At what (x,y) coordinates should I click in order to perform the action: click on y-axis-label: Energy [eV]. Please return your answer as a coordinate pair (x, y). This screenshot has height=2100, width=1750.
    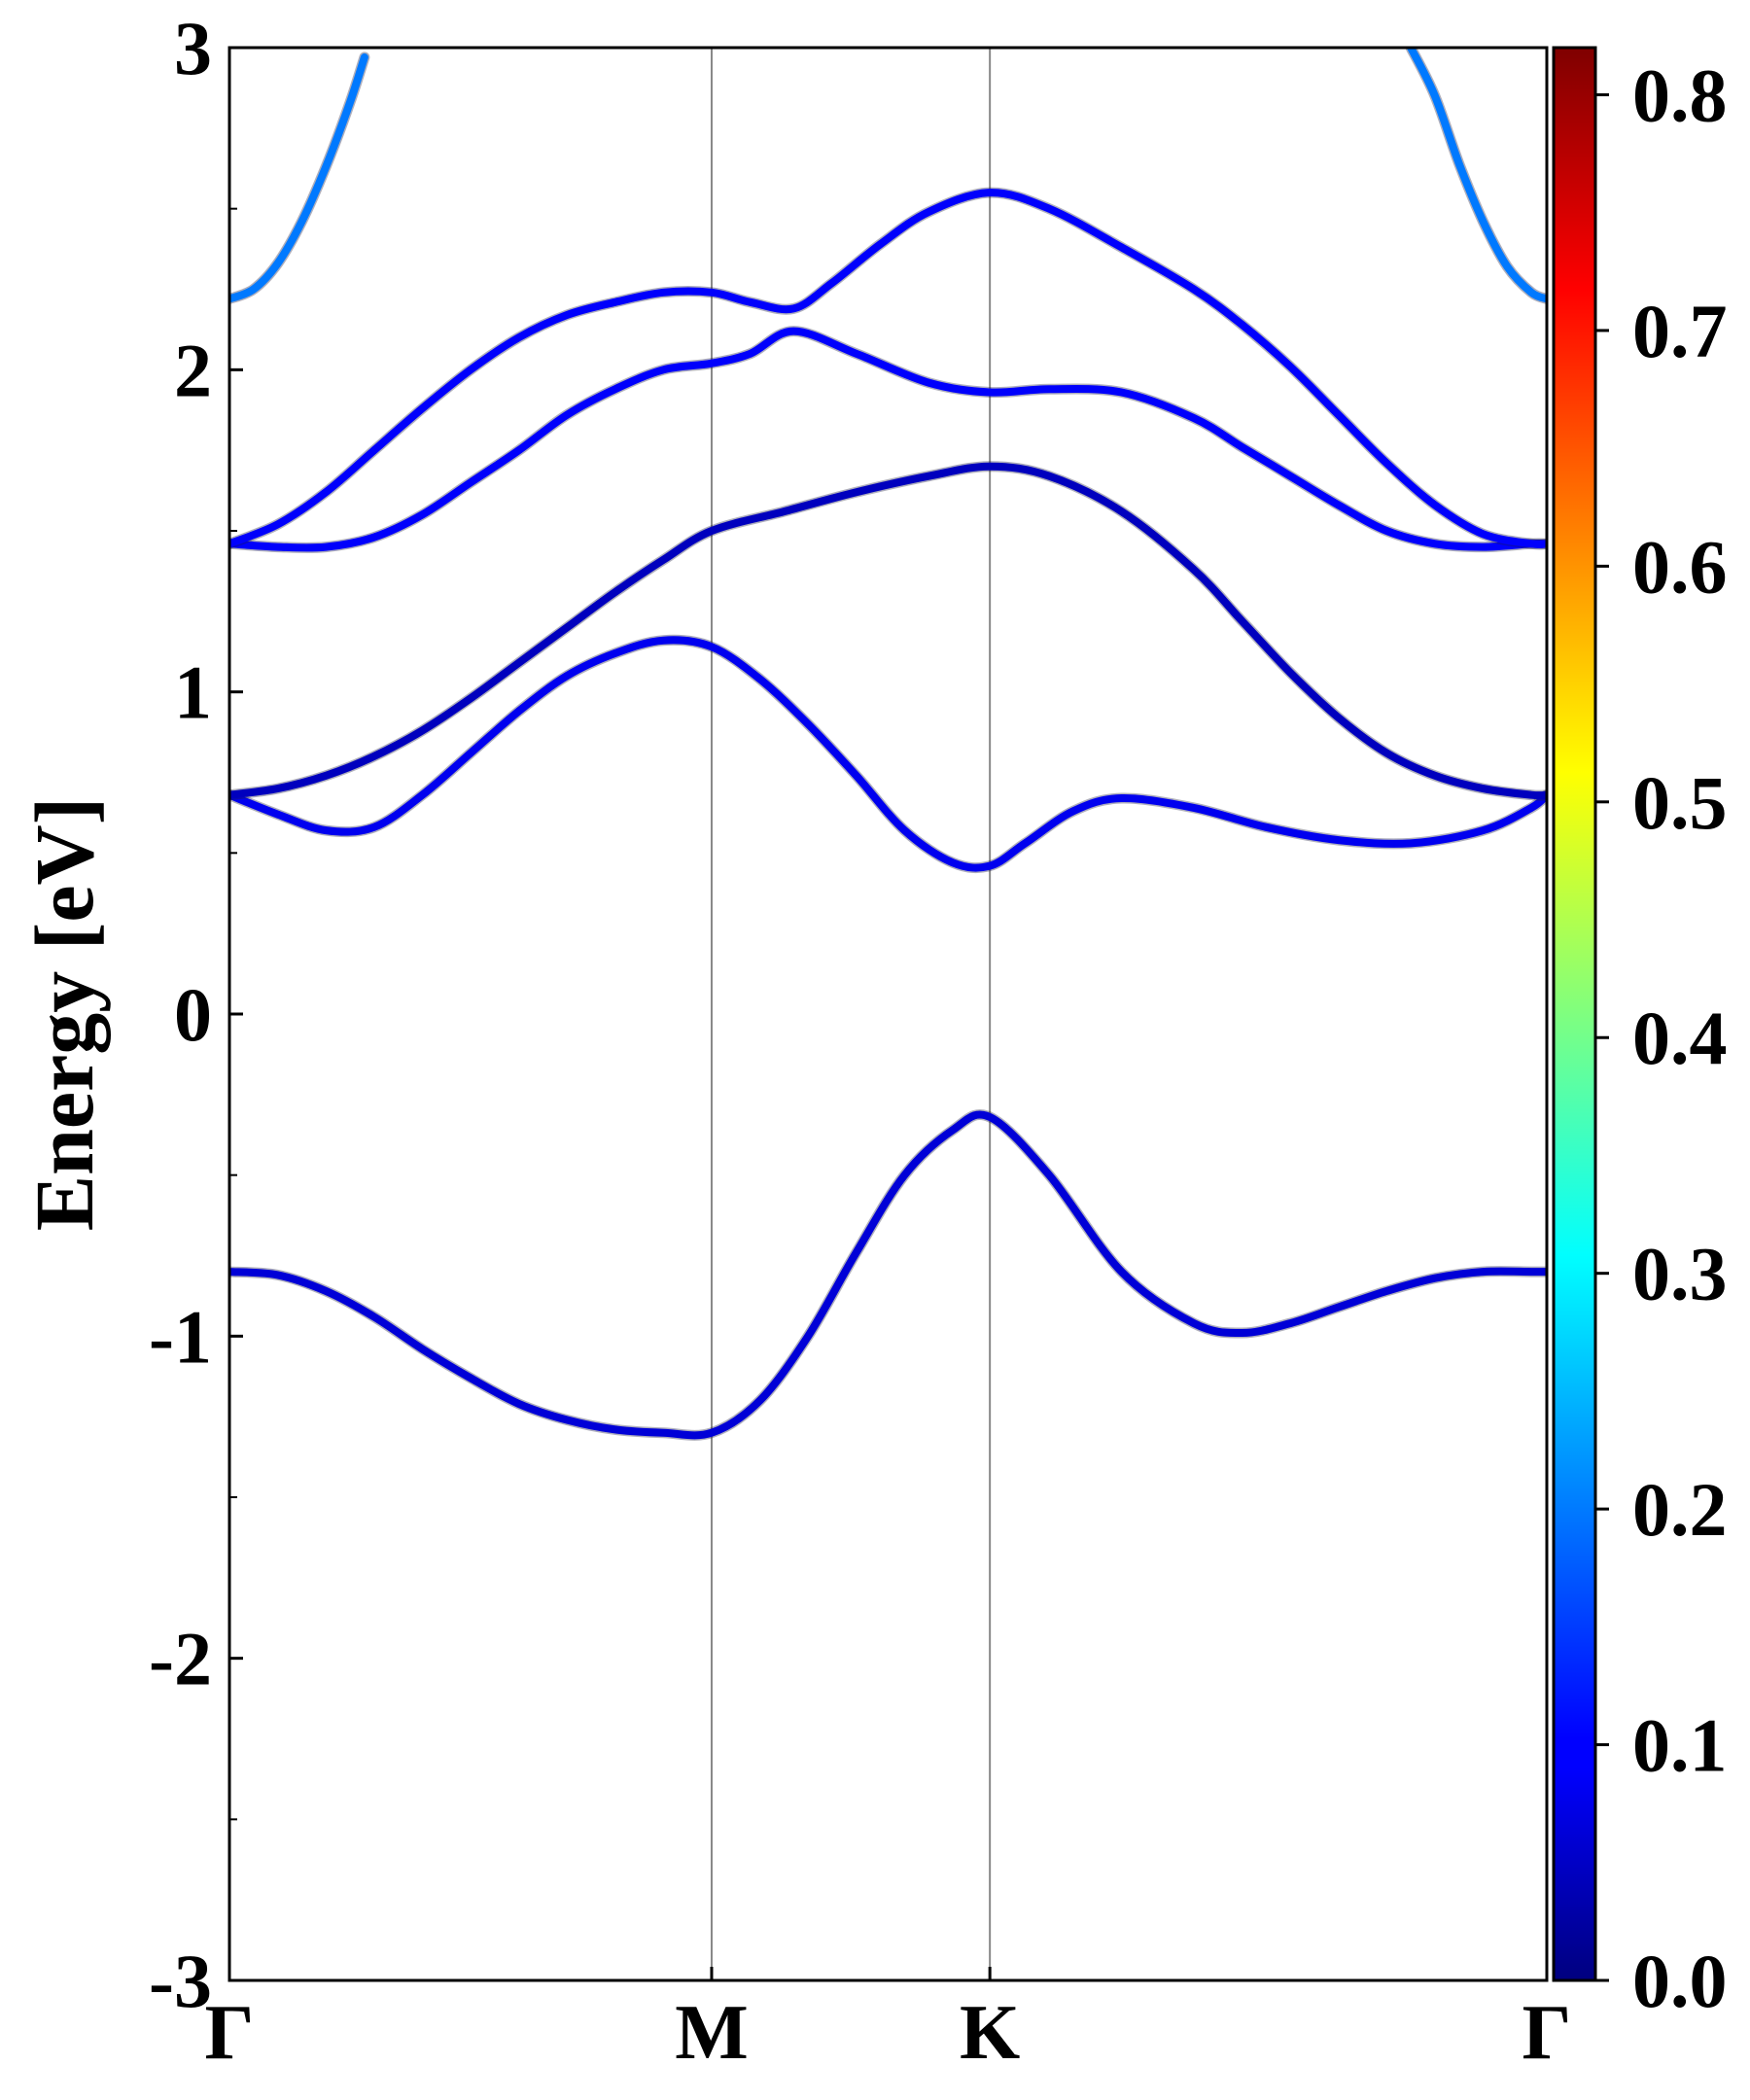
    Looking at the image, I should click on (64, 1014).